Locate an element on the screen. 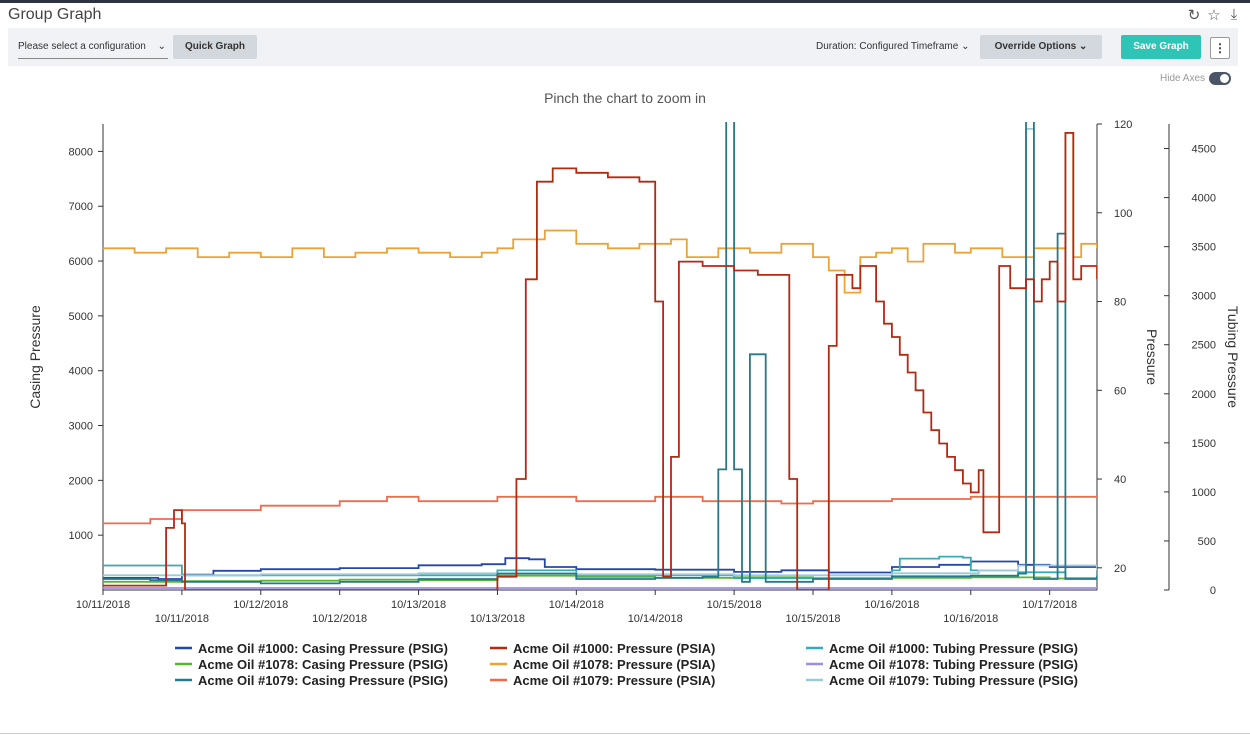 This screenshot has width=1250, height=736. override-options-button: Override Options ⌄ is located at coordinates (1041, 47).